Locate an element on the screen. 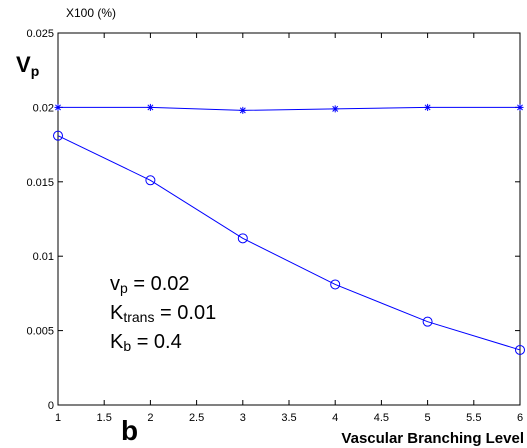 Image resolution: width=527 pixels, height=448 pixels. x-axis-label: Vascular Branching Level is located at coordinates (432, 438).